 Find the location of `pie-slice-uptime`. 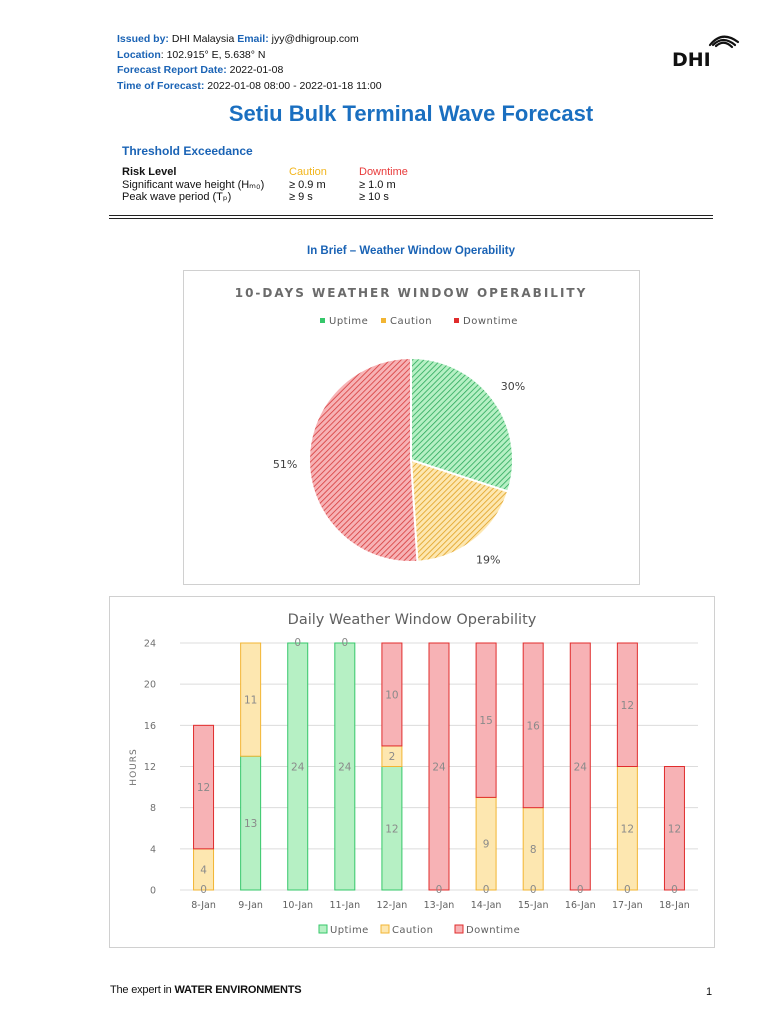

pie-slice-uptime is located at coordinates (462, 424).